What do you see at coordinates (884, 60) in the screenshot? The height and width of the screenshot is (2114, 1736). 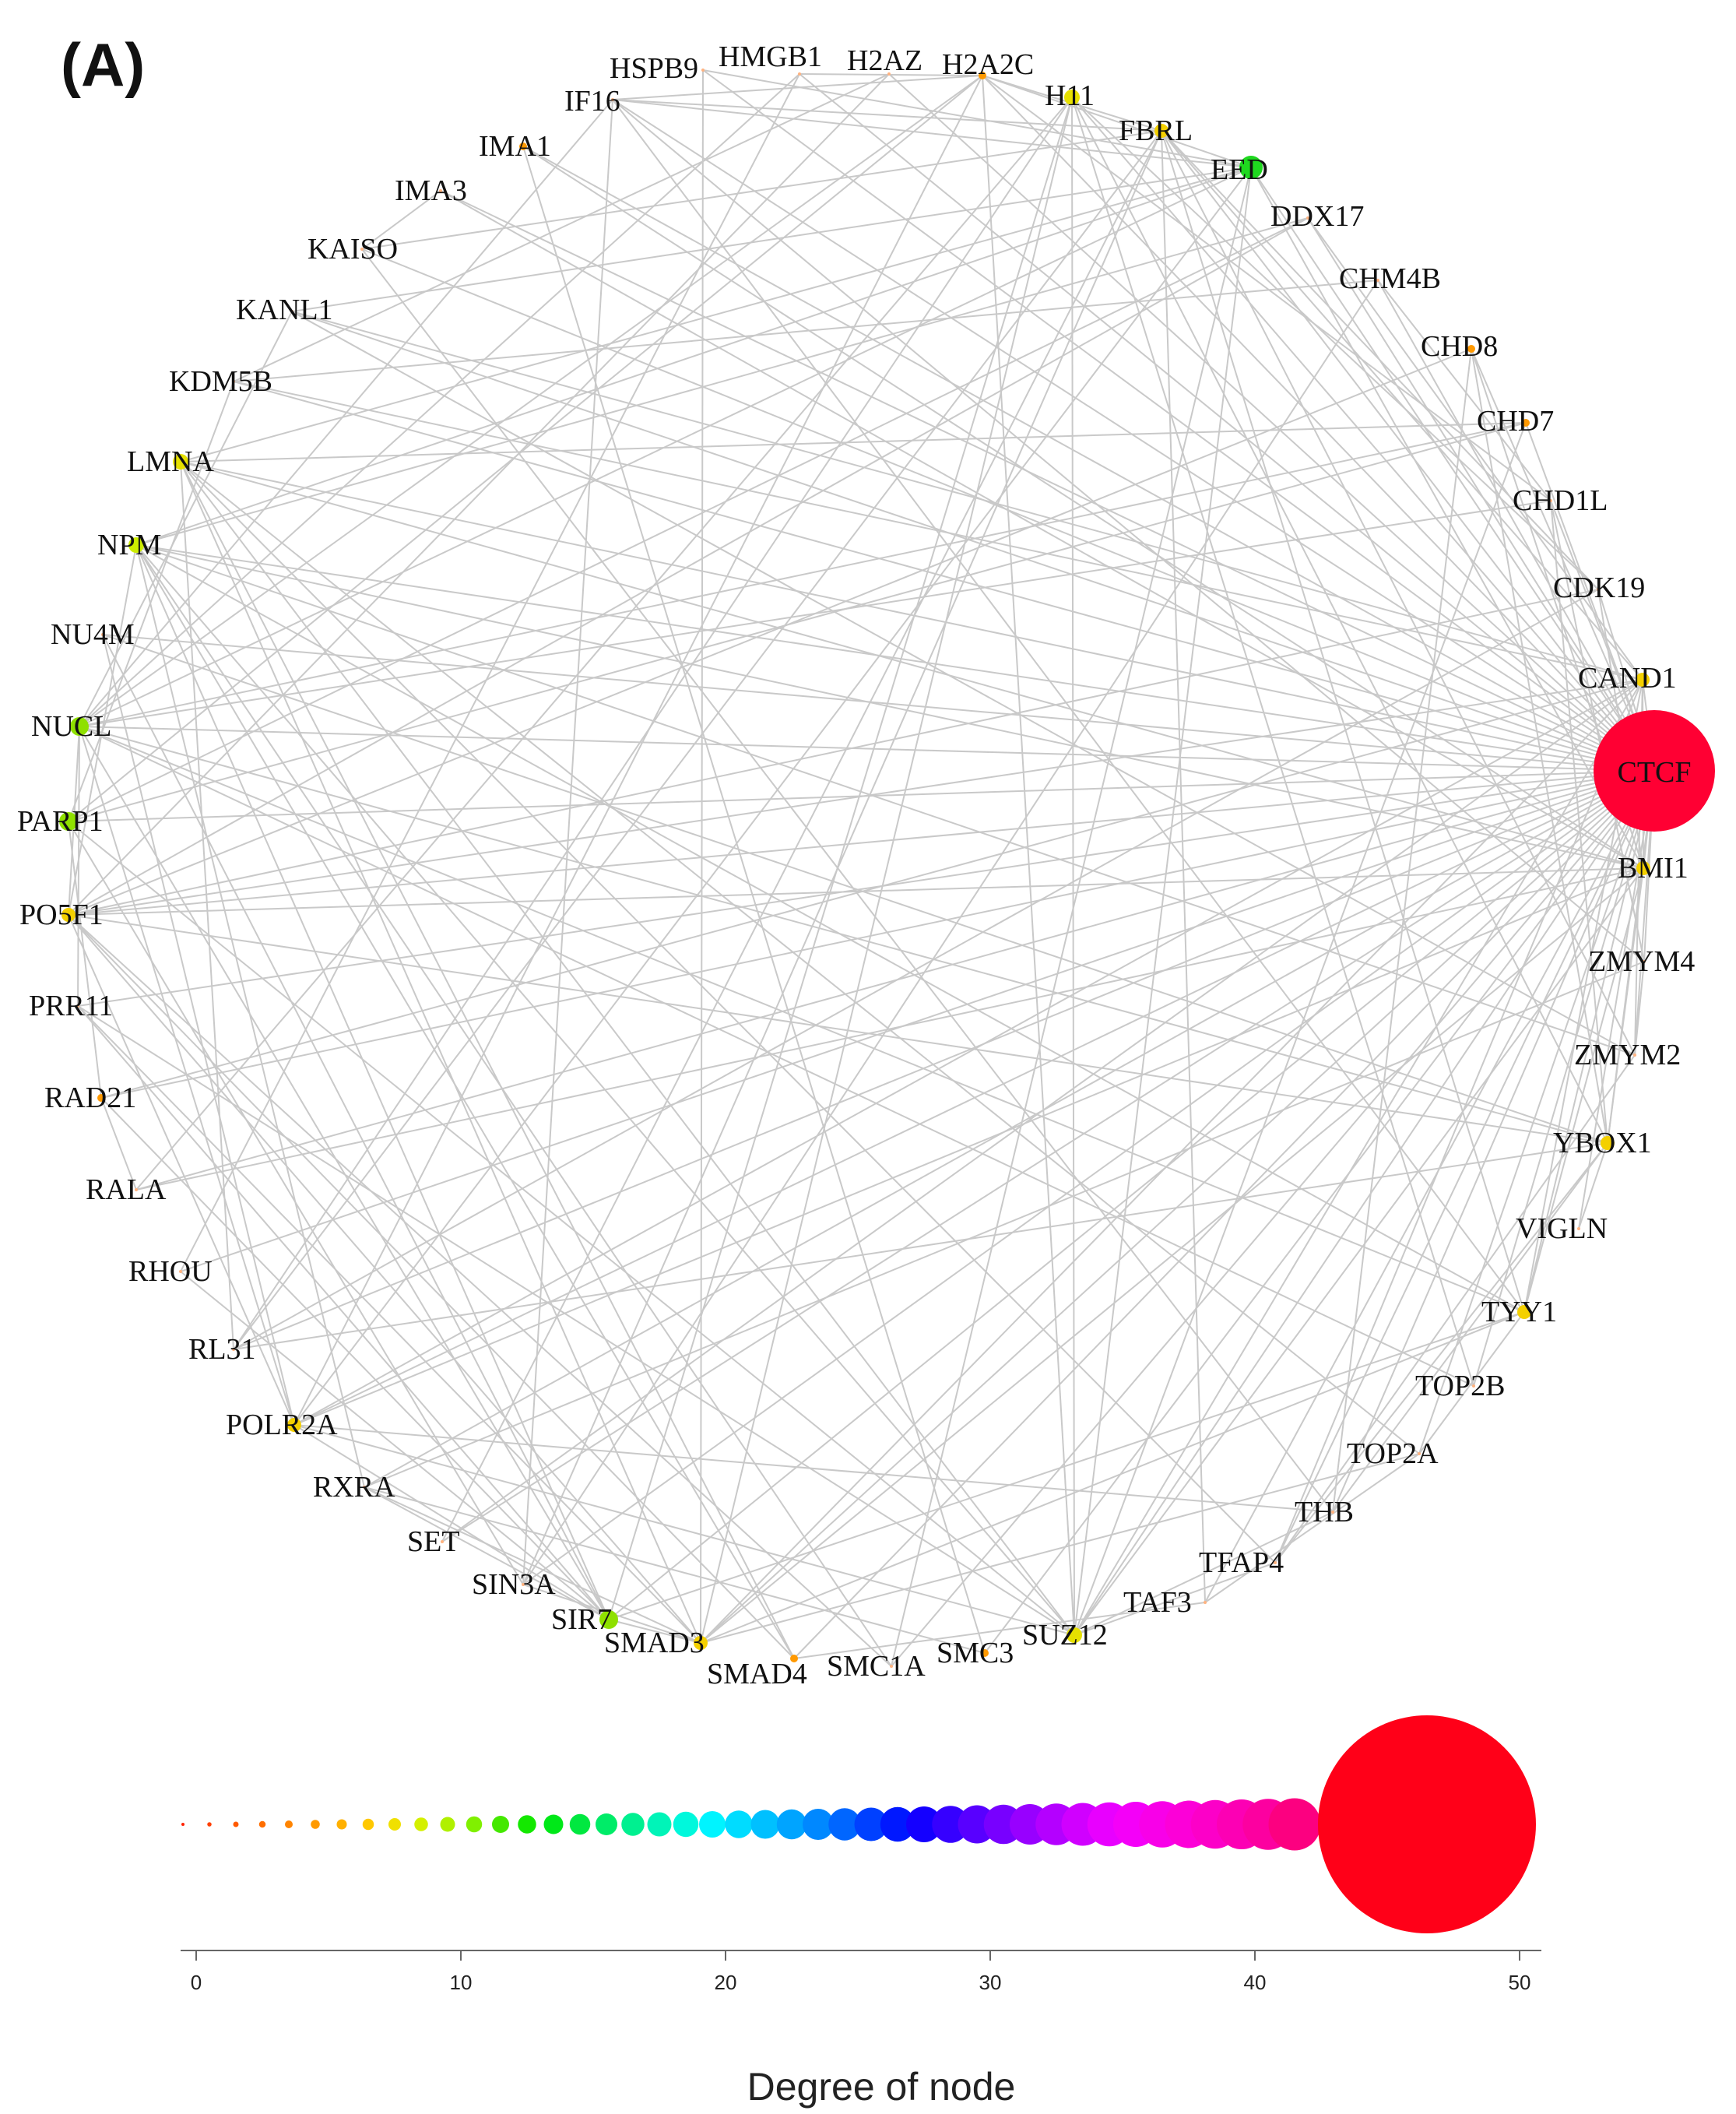 I see `node-label-h2az: H2AZ` at bounding box center [884, 60].